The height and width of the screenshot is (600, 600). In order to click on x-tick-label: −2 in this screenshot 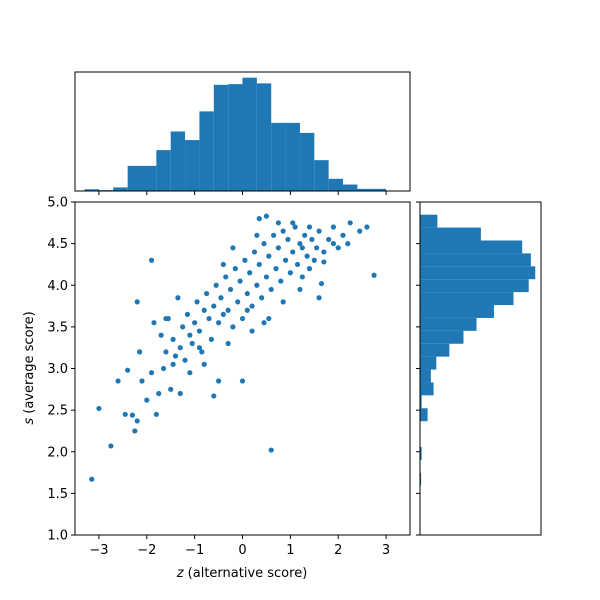, I will do `click(146, 550)`.